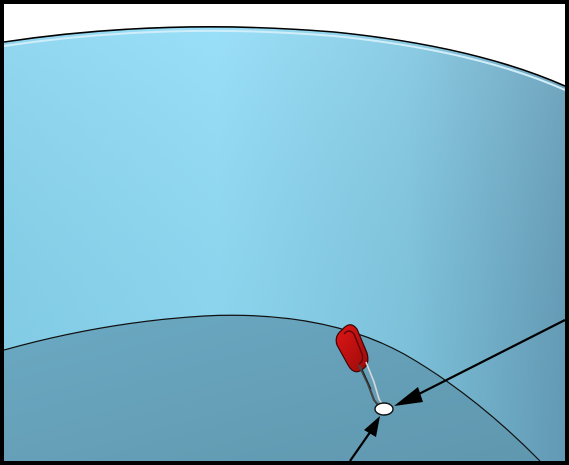  I want to click on clip-tool-icon, so click(359, 365).